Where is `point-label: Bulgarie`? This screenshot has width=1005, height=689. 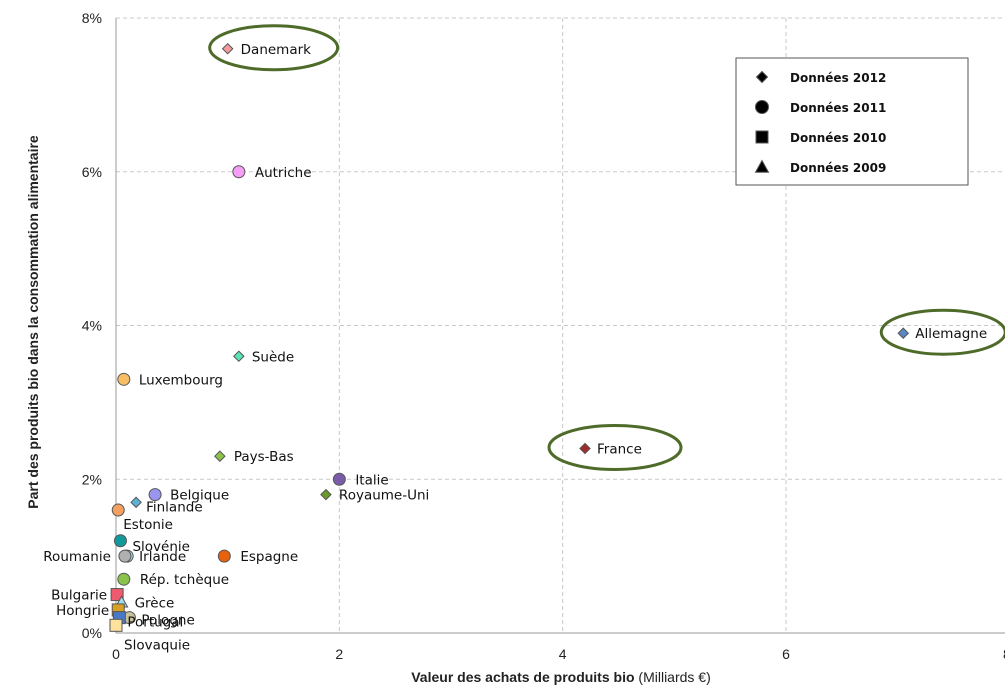 point-label: Bulgarie is located at coordinates (79, 596).